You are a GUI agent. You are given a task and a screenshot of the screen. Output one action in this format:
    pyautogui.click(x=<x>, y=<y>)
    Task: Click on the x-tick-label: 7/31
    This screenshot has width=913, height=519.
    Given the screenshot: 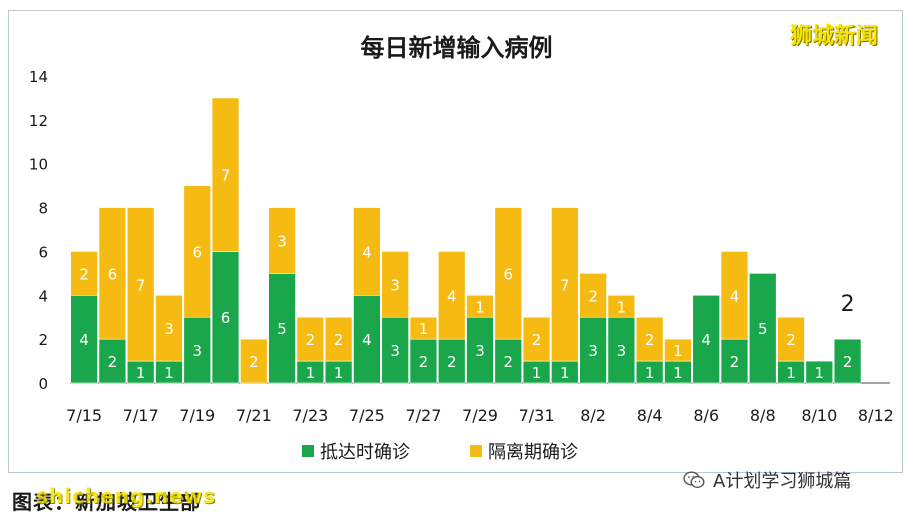 What is the action you would take?
    pyautogui.click(x=537, y=415)
    